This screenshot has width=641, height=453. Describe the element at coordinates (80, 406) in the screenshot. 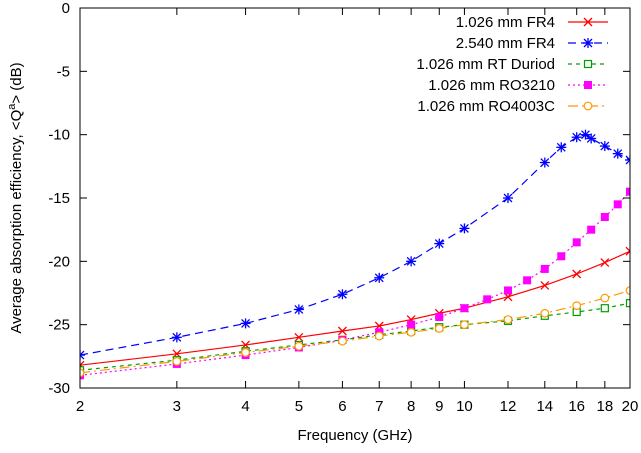

I see `x-tick-label: 2` at that location.